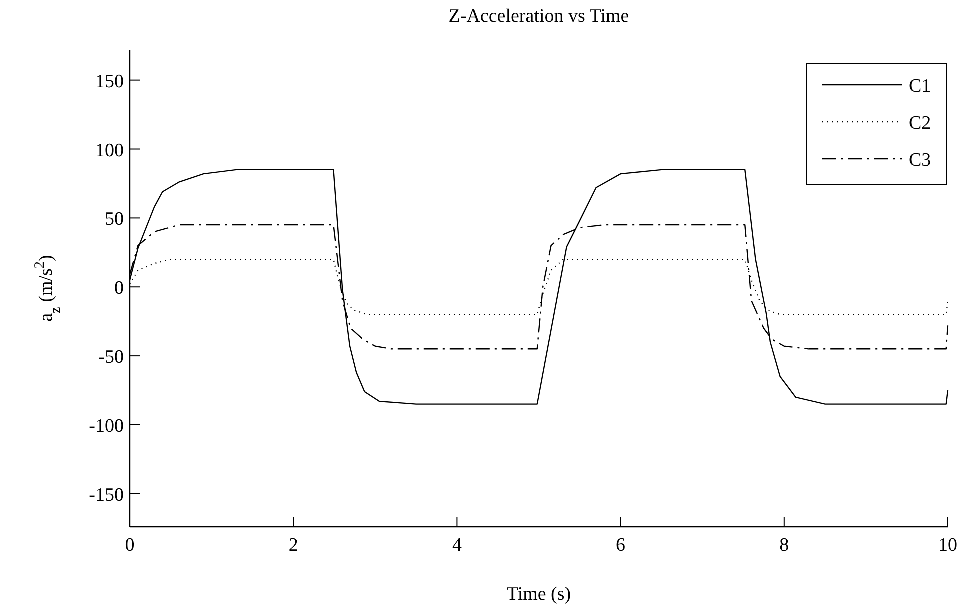 Image resolution: width=972 pixels, height=613 pixels. Describe the element at coordinates (111, 357) in the screenshot. I see `y-tick-label: -50` at that location.